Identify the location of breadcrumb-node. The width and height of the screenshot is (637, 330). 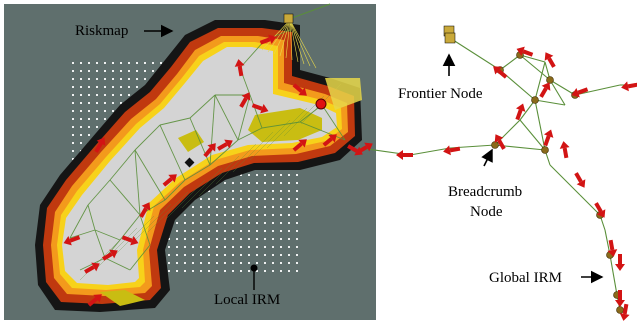
(620, 310).